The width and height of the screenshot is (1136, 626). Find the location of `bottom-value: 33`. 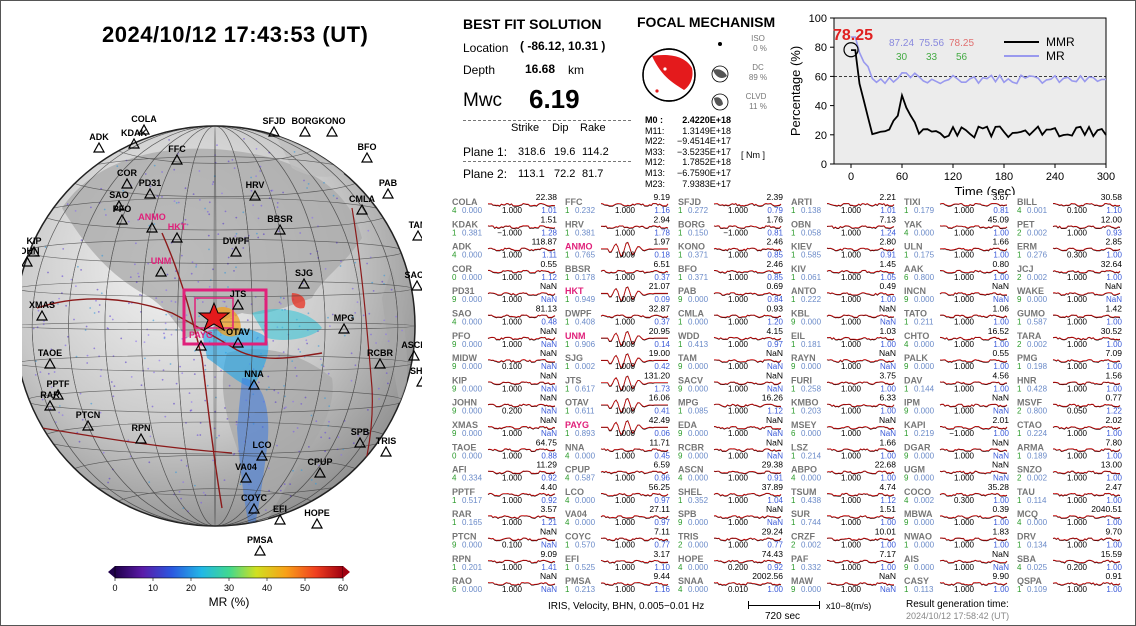

bottom-value: 33 is located at coordinates (932, 57).